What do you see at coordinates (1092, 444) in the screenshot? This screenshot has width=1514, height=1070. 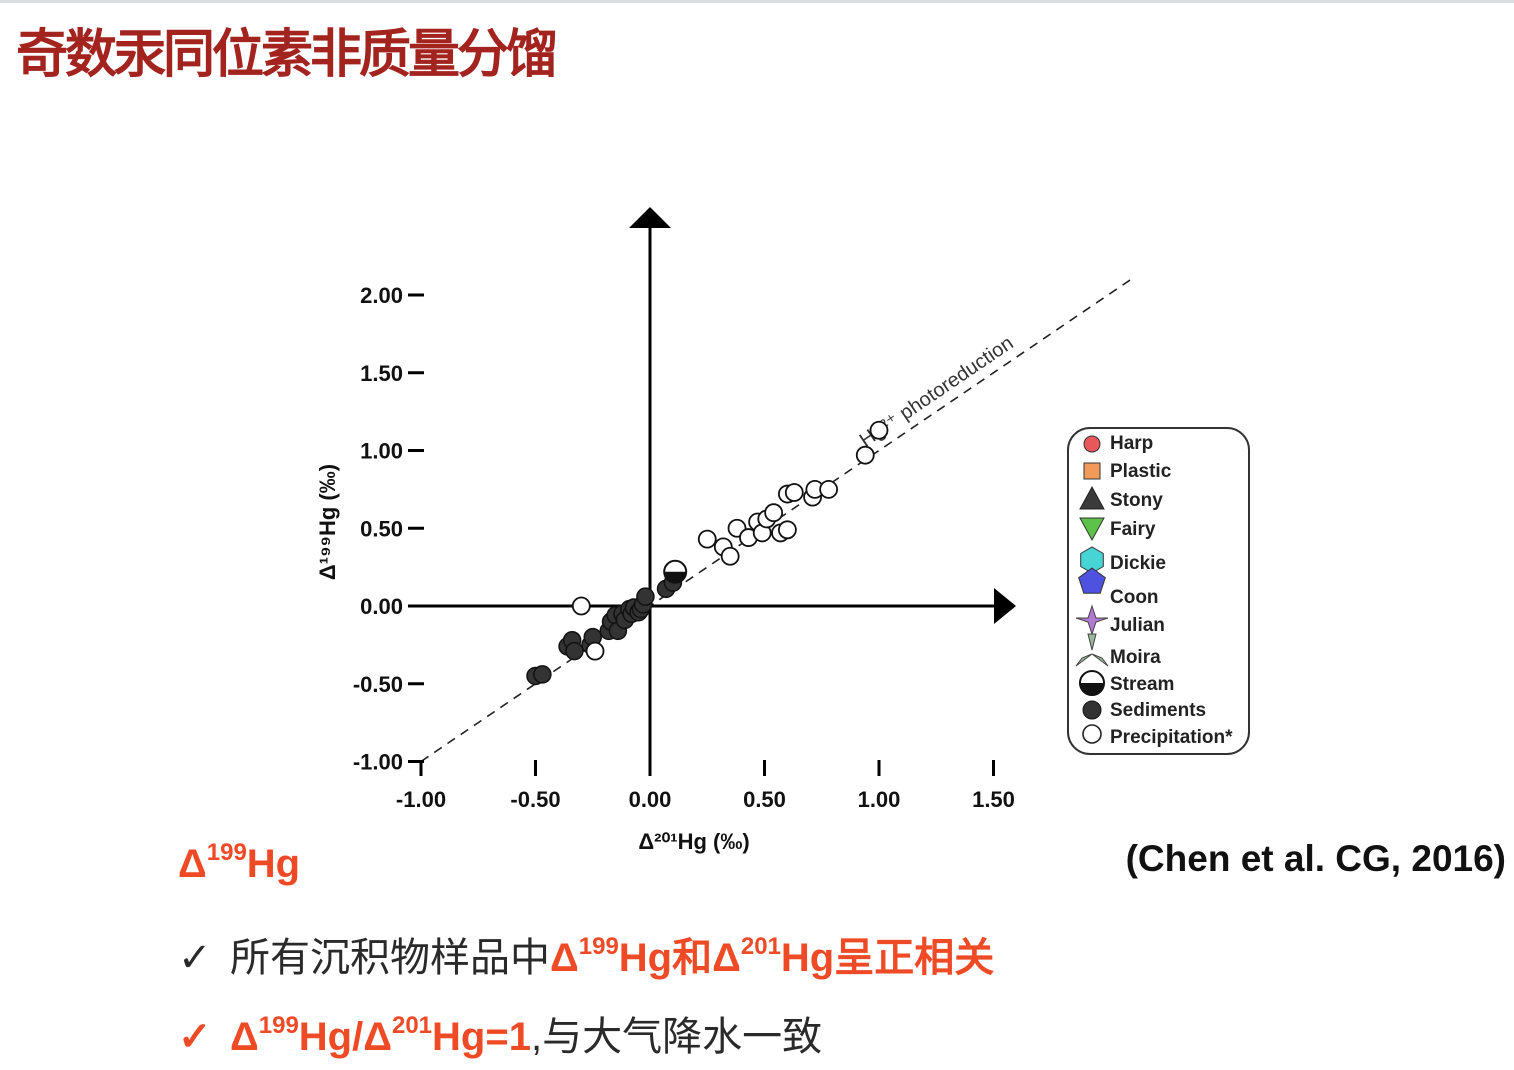 I see `harp-icon` at bounding box center [1092, 444].